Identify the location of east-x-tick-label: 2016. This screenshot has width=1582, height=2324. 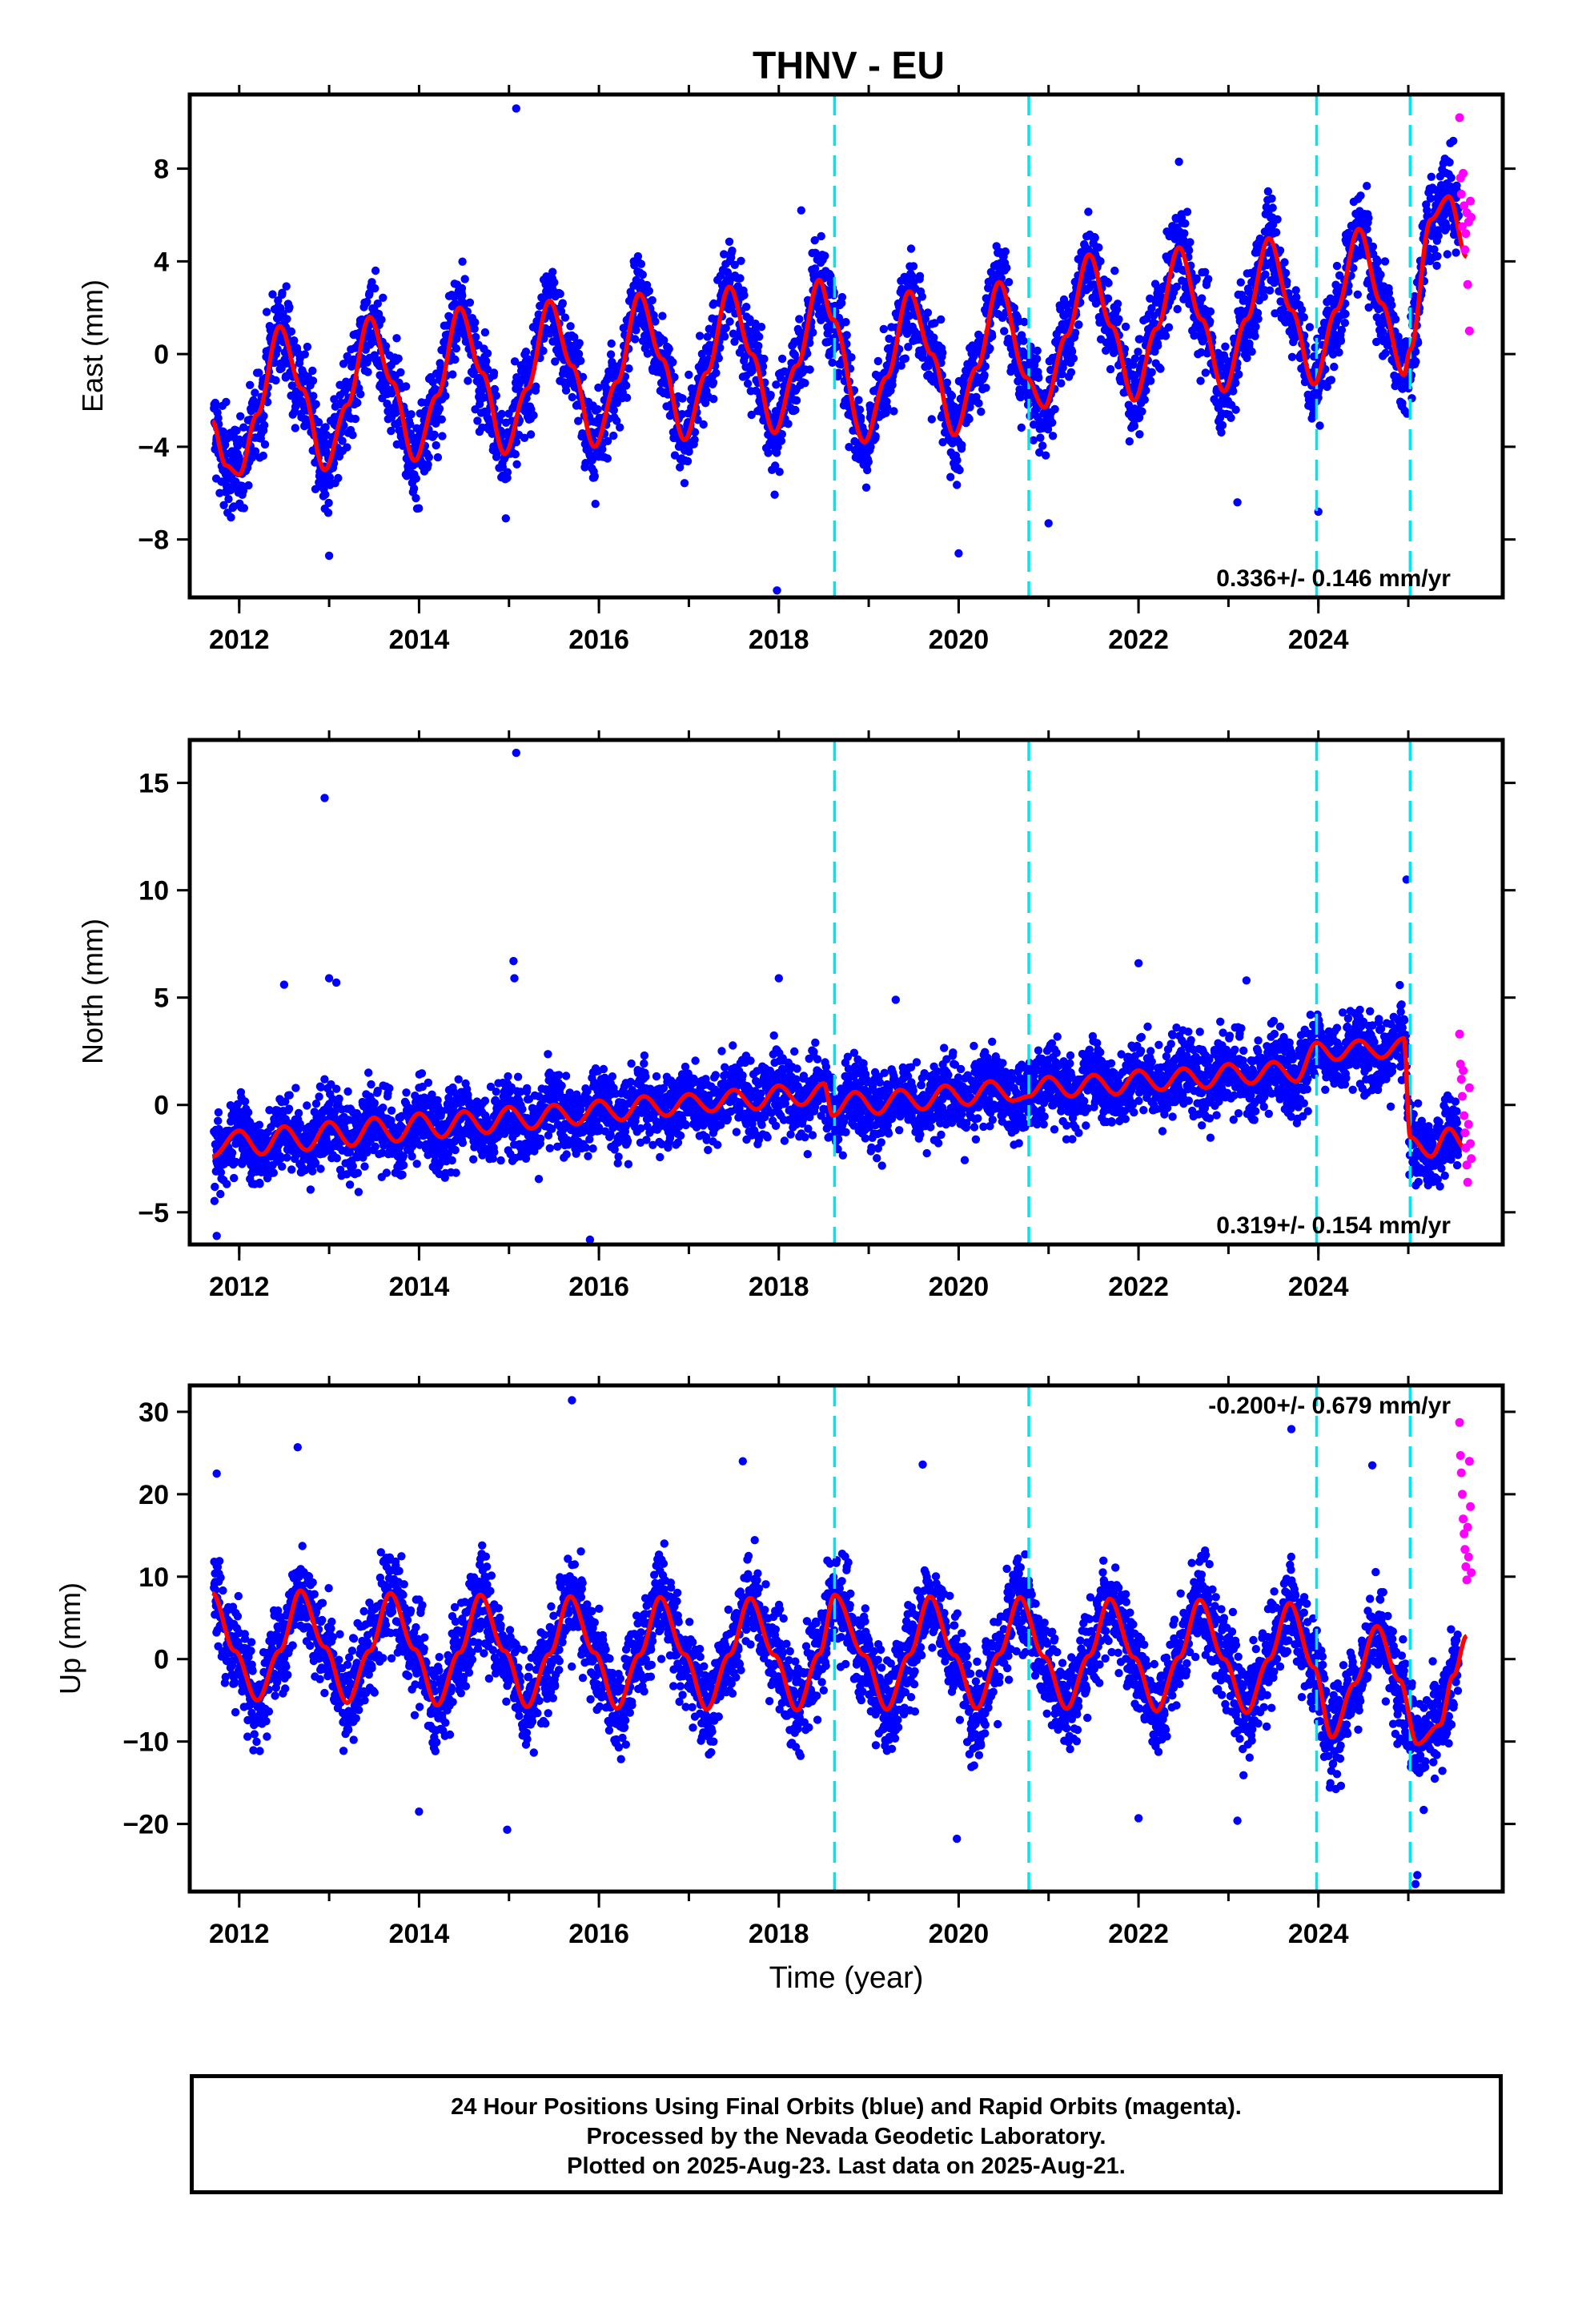
(598, 640).